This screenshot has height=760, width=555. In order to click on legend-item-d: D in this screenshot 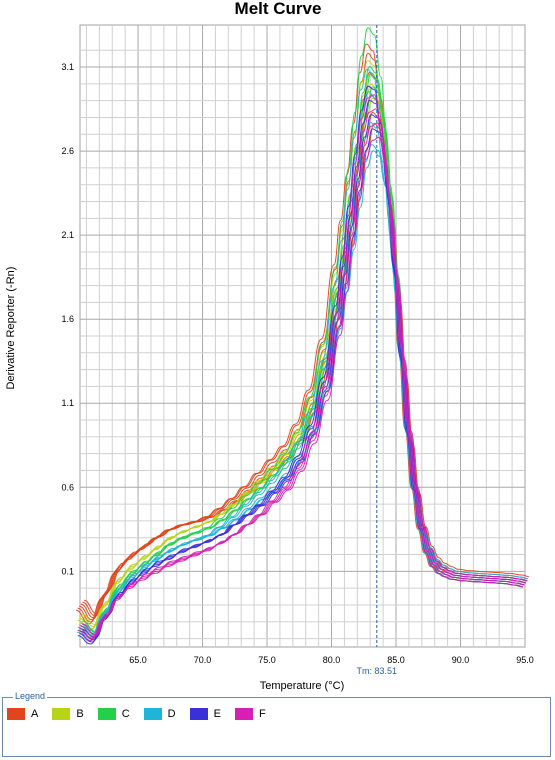, I will do `click(159, 714)`.